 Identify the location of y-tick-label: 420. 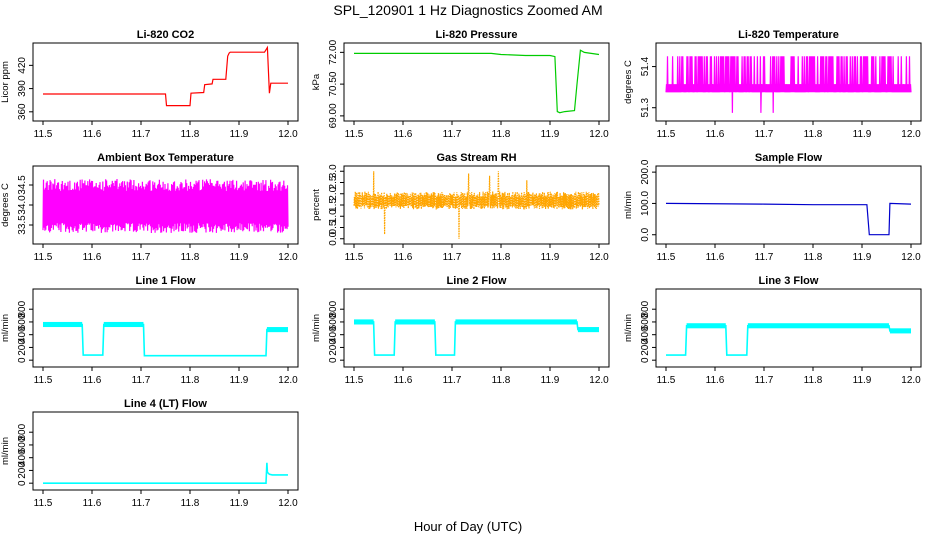
(22, 65).